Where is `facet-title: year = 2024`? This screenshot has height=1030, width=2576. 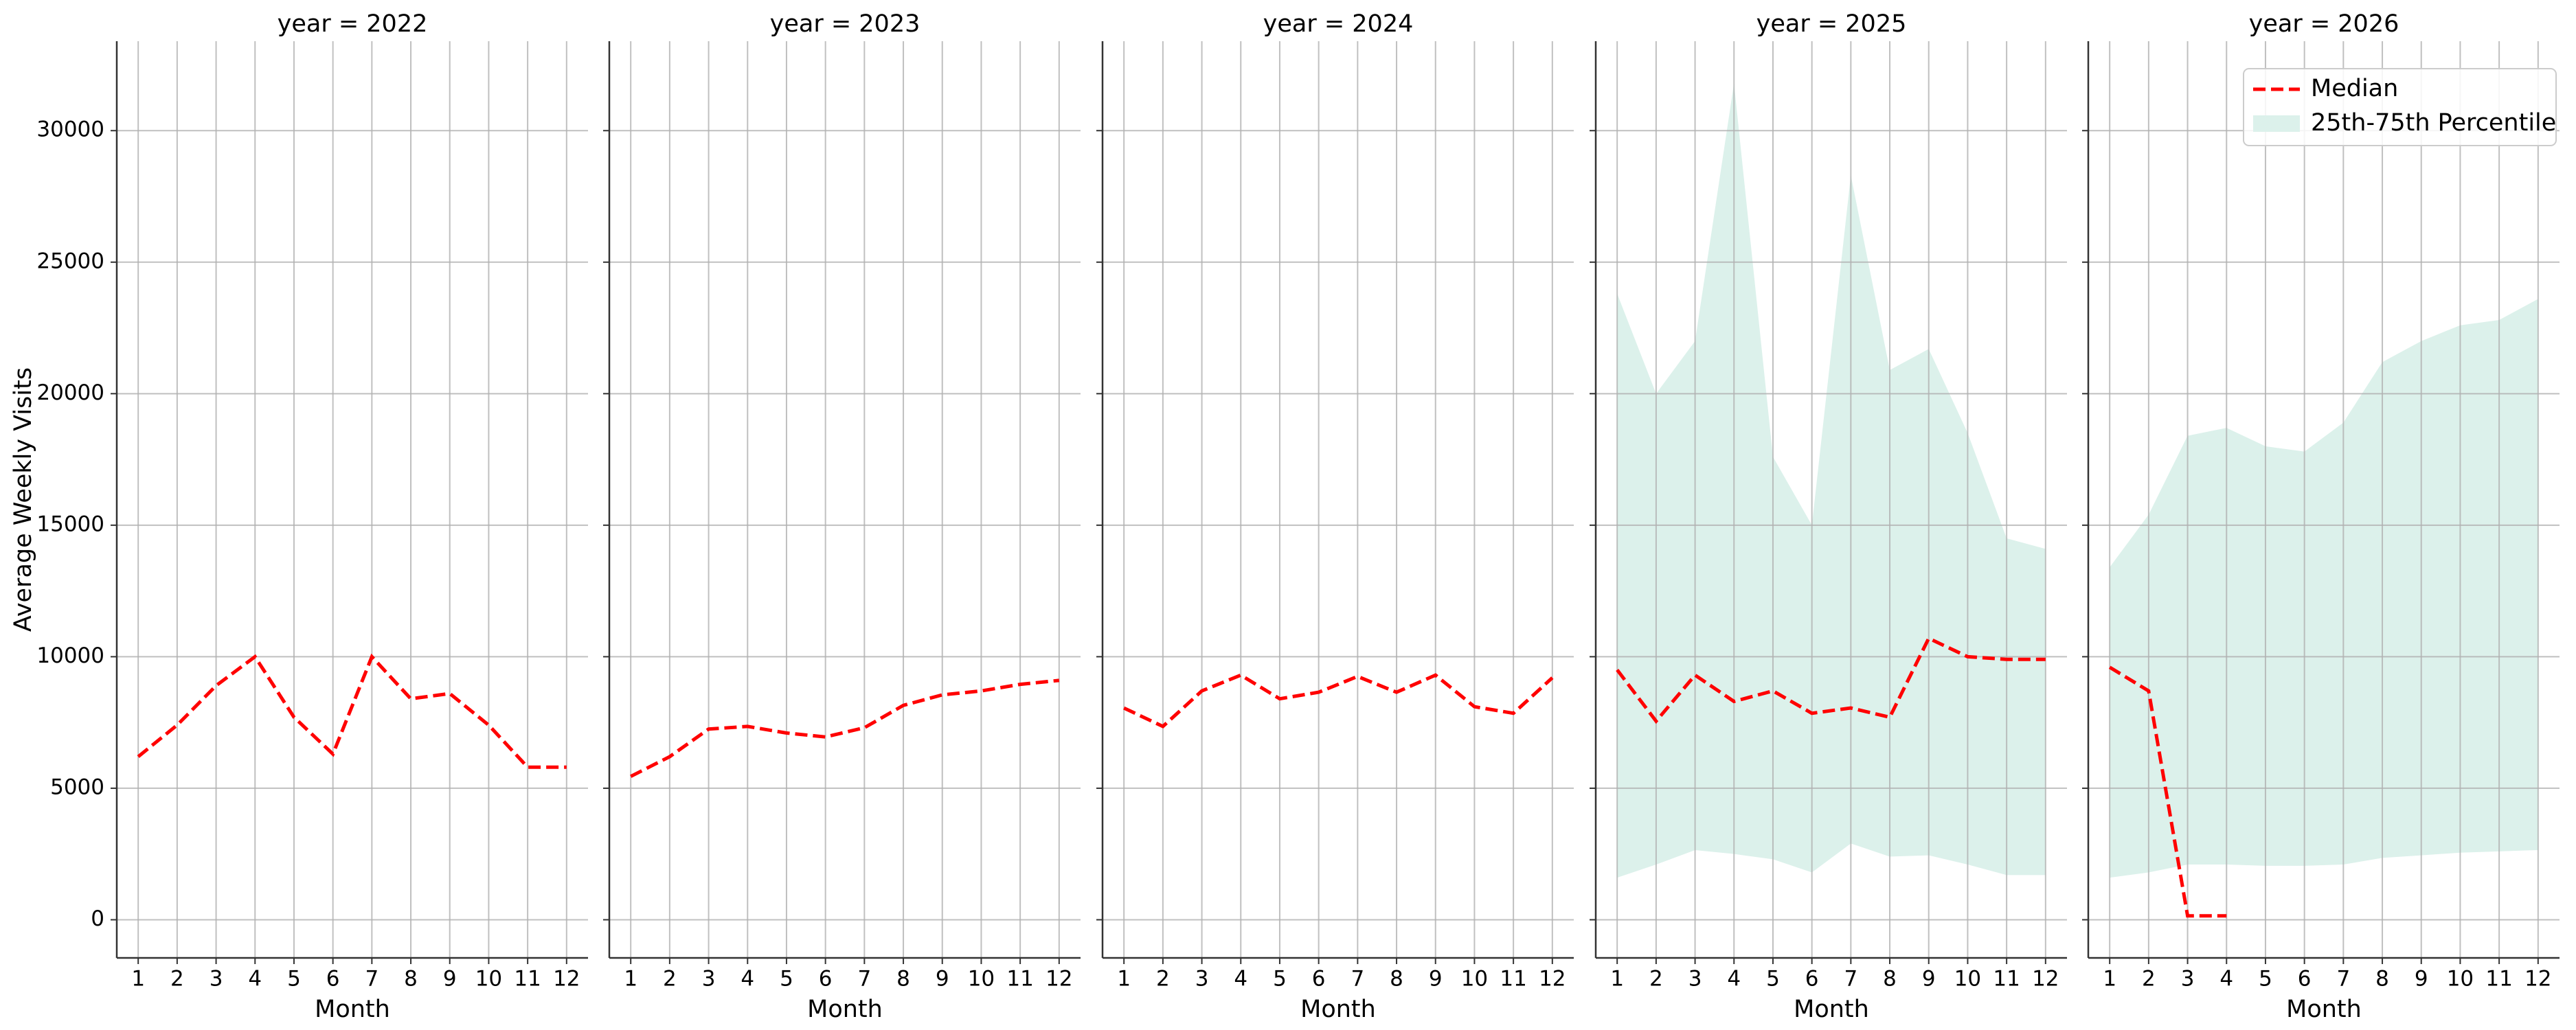
facet-title: year = 2024 is located at coordinates (1338, 24).